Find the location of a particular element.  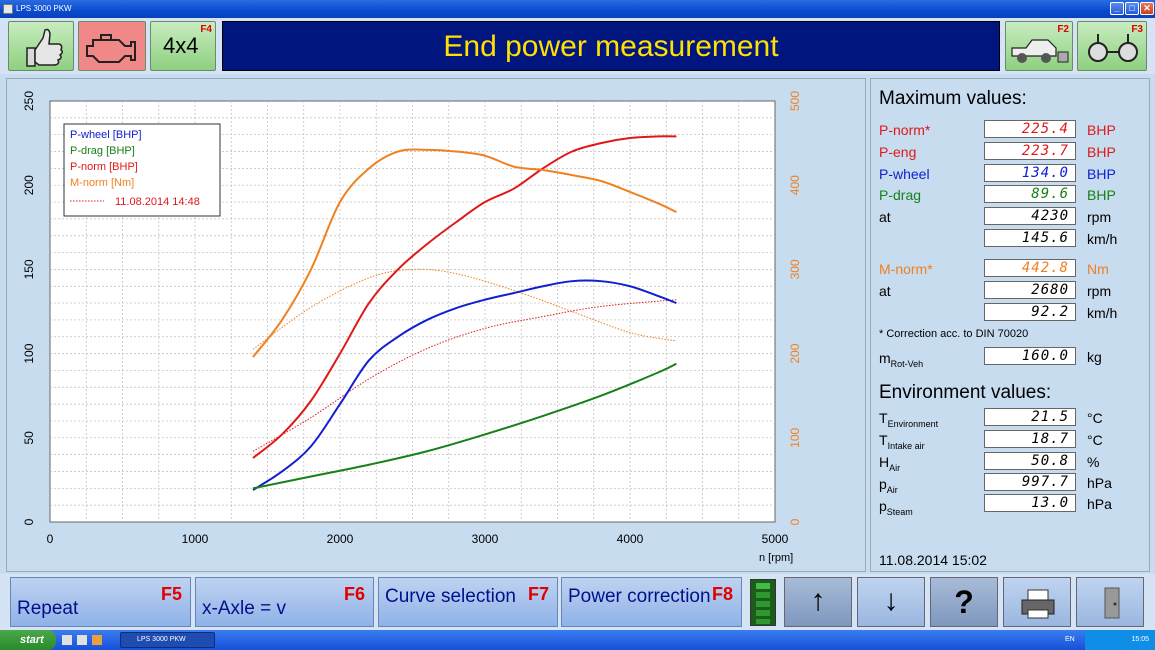

env-label: pSteam is located at coordinates (896, 507).